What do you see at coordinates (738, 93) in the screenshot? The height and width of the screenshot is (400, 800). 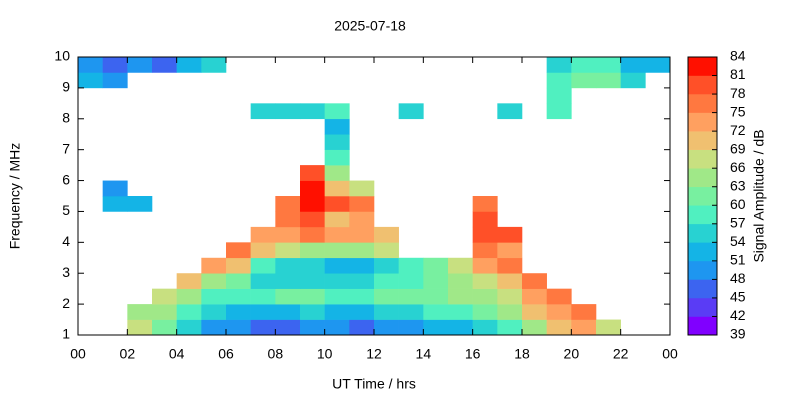 I see `colorbar-tick-label: 78` at bounding box center [738, 93].